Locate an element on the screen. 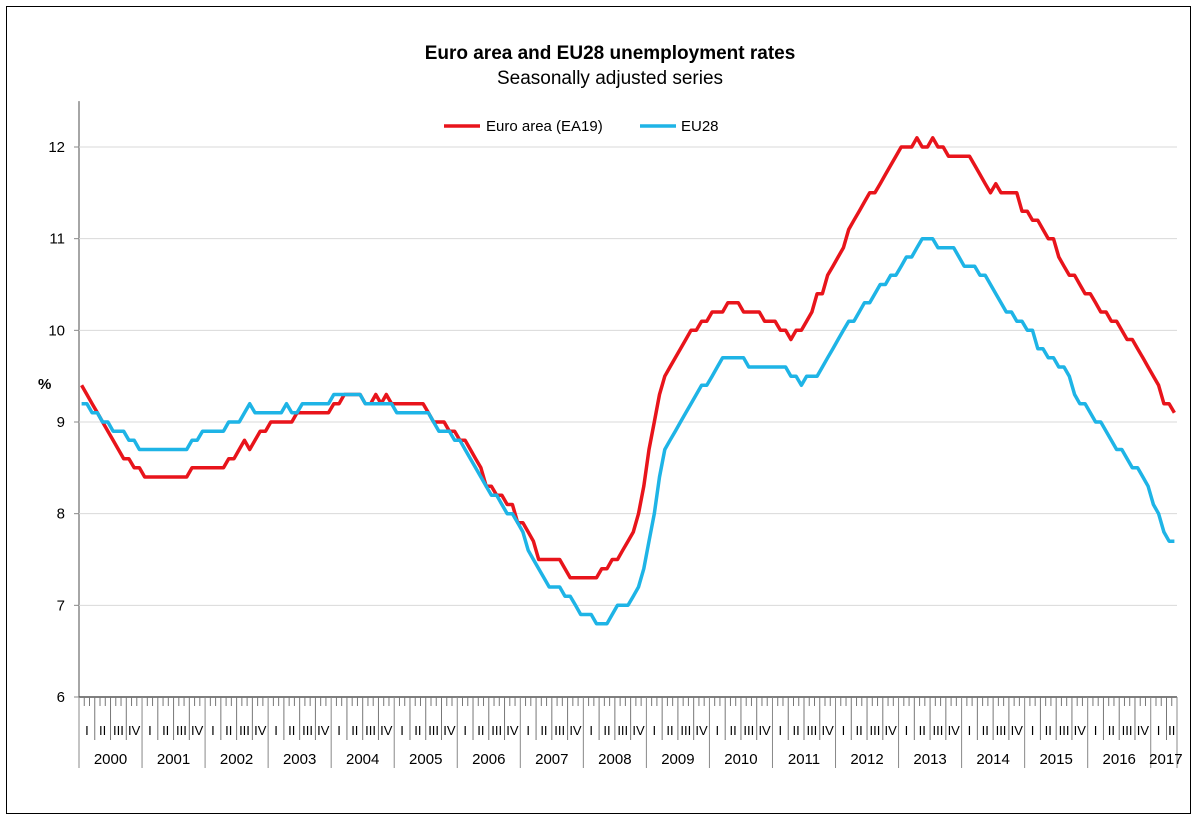 Image resolution: width=1200 pixels, height=833 pixels. y-tick-label: 7 is located at coordinates (61, 605).